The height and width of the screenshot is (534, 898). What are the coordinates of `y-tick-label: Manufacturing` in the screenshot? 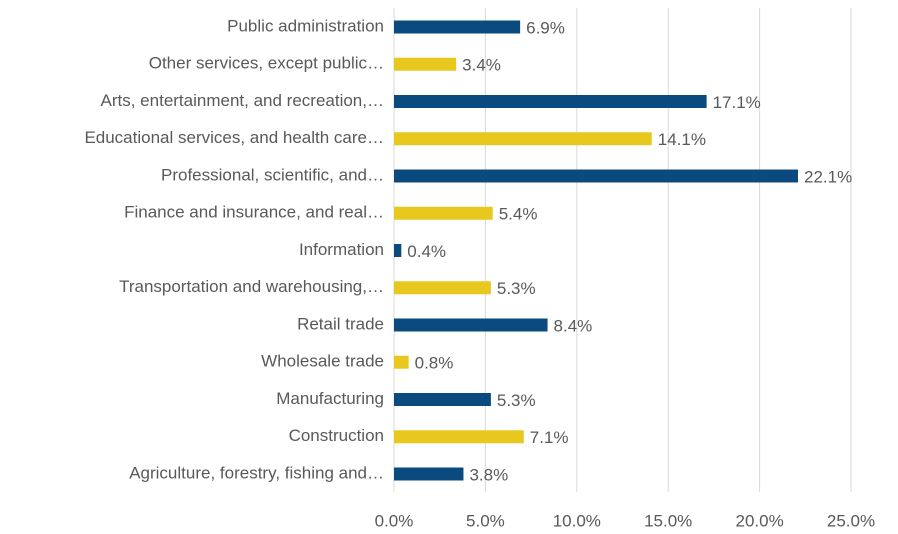 It's located at (330, 398).